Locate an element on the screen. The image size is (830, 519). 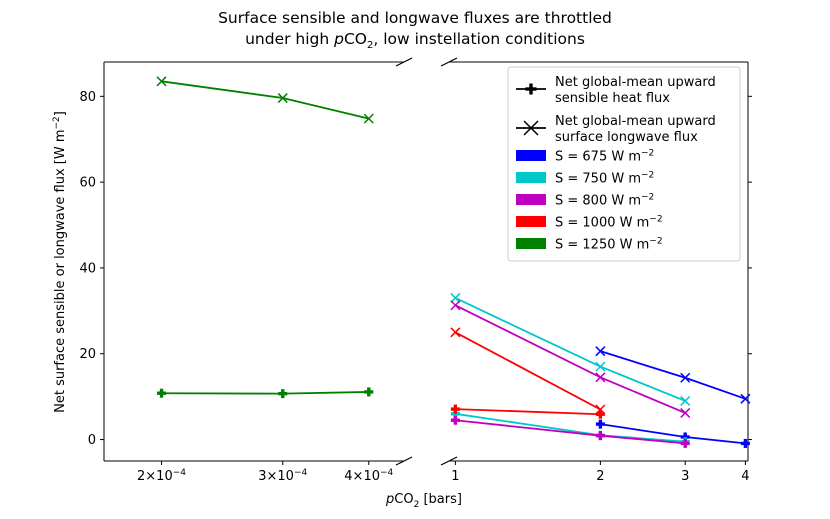
x-label-subscript-2: 2 is located at coordinates (417, 505).